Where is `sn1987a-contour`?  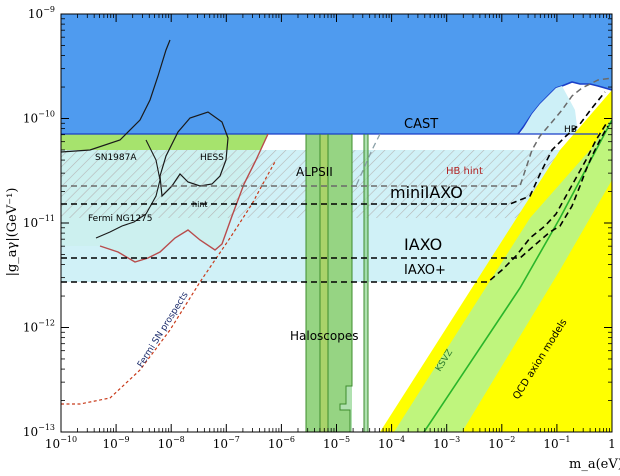
sn1987a-contour is located at coordinates (116, 96).